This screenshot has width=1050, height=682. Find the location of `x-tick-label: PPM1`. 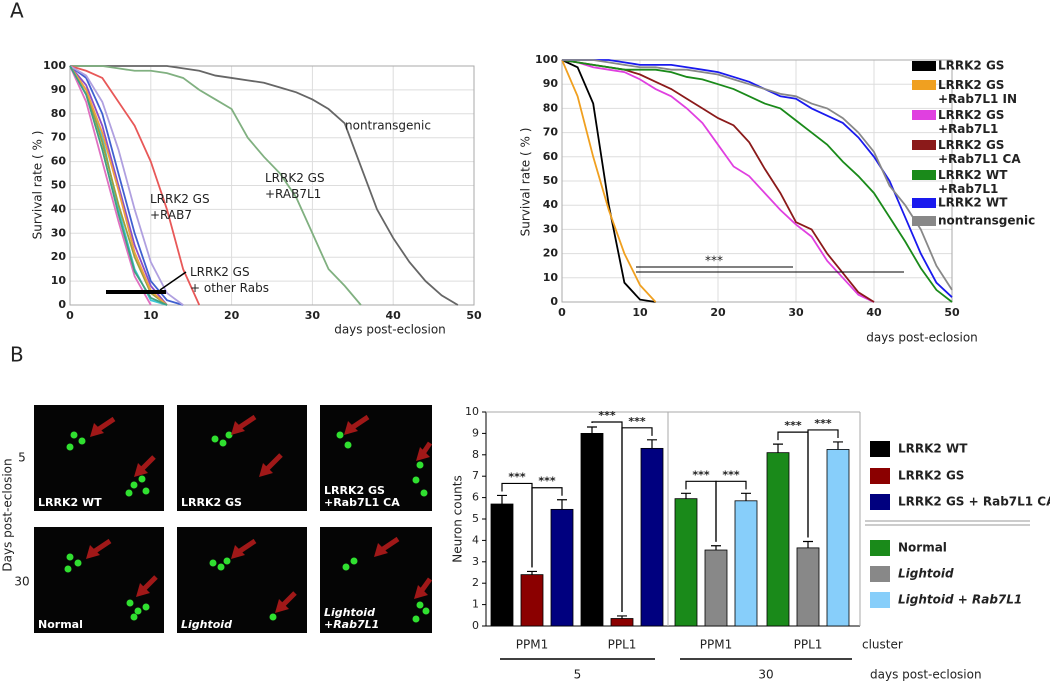

x-tick-label: PPM1 is located at coordinates (532, 645).